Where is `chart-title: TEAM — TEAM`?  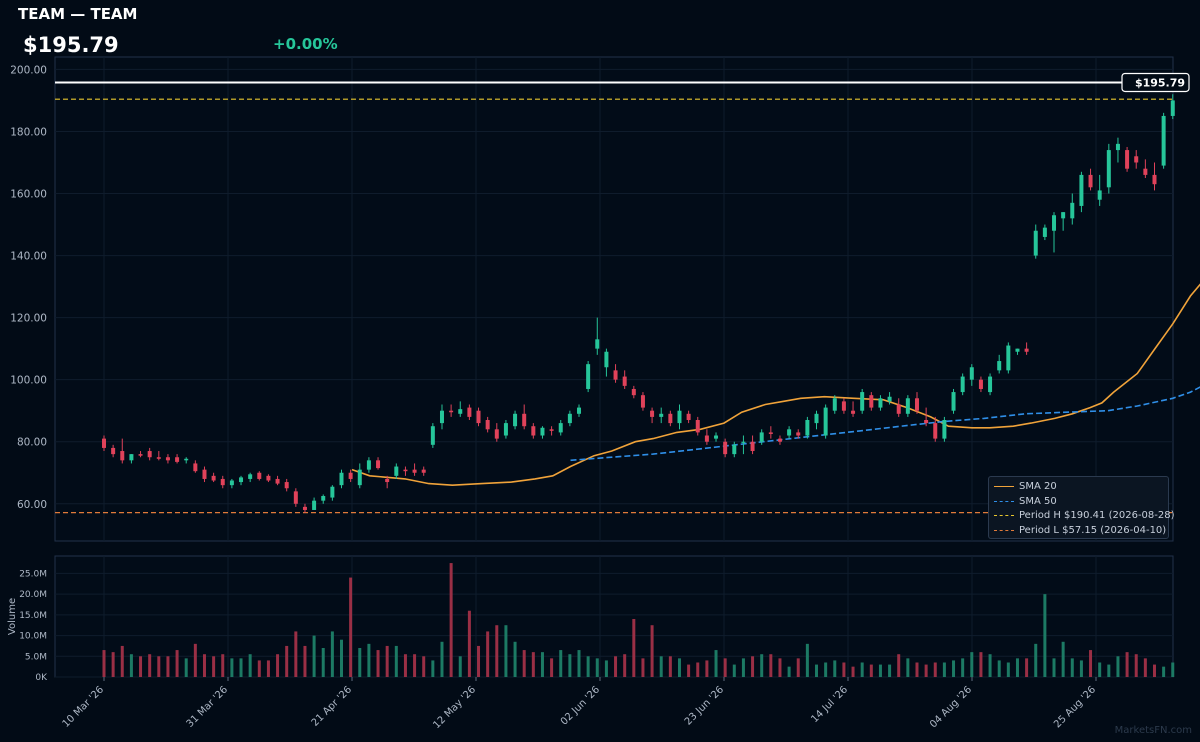 chart-title: TEAM — TEAM is located at coordinates (78, 14).